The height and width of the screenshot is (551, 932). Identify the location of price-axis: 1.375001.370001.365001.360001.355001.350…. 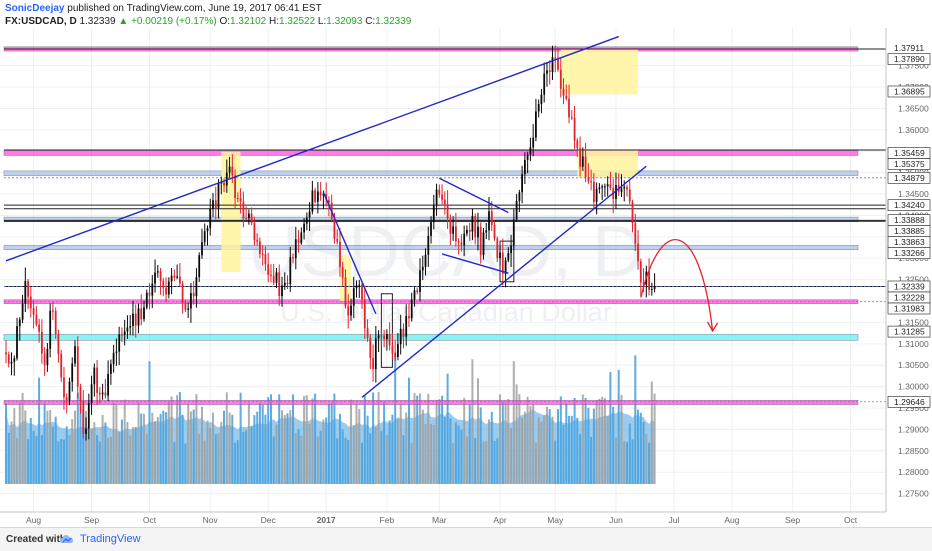
(908, 277).